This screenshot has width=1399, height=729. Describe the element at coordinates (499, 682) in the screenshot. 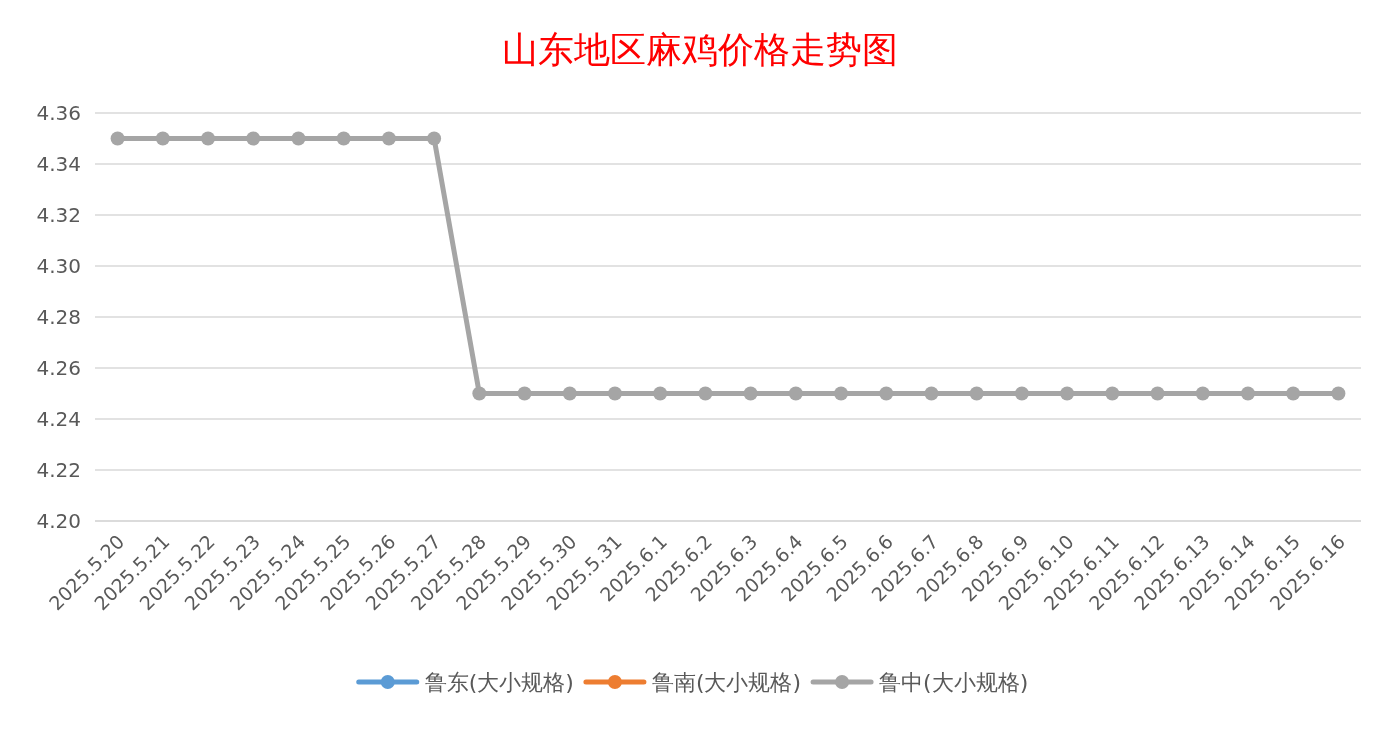

I see `legend-label: 鲁东(大小规格)` at that location.